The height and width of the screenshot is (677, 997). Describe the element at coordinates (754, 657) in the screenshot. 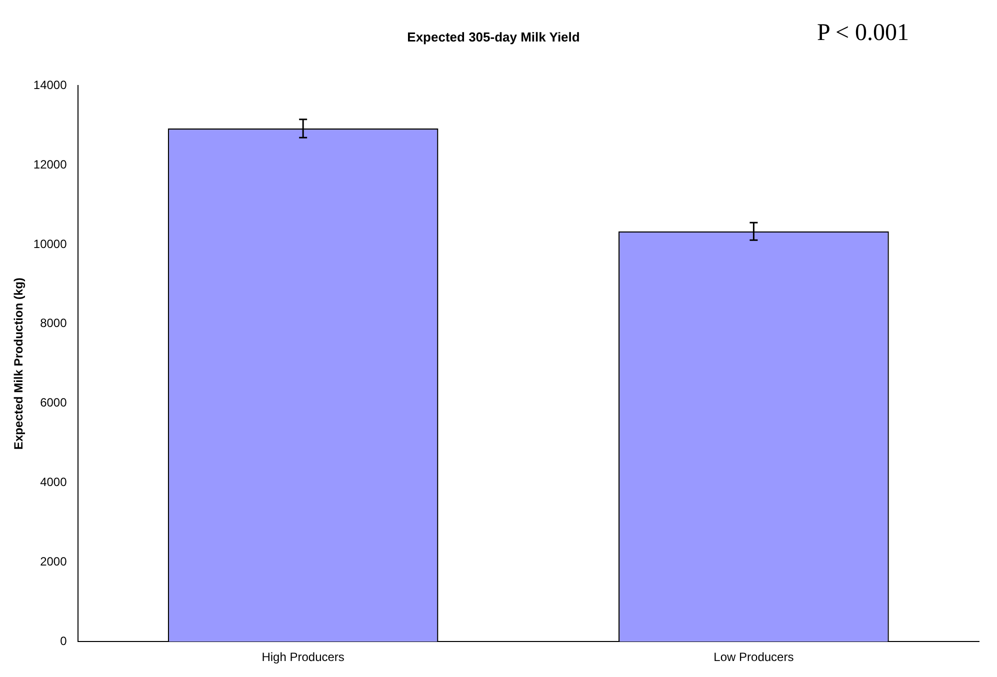

I see `x-tick-label: Low Producers` at that location.